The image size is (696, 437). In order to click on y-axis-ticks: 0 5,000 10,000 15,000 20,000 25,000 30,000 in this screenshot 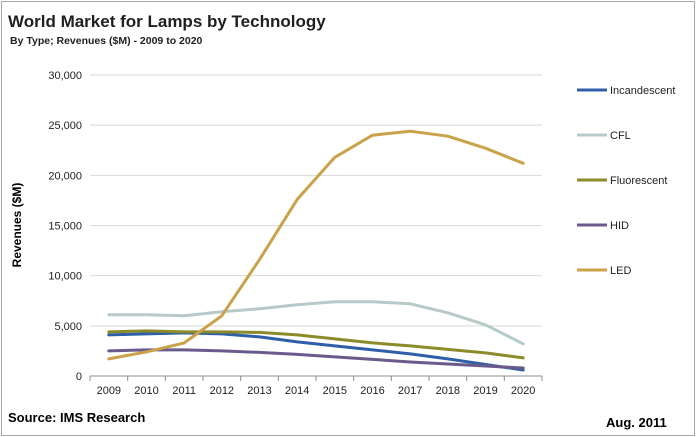, I will do `click(65, 226)`.